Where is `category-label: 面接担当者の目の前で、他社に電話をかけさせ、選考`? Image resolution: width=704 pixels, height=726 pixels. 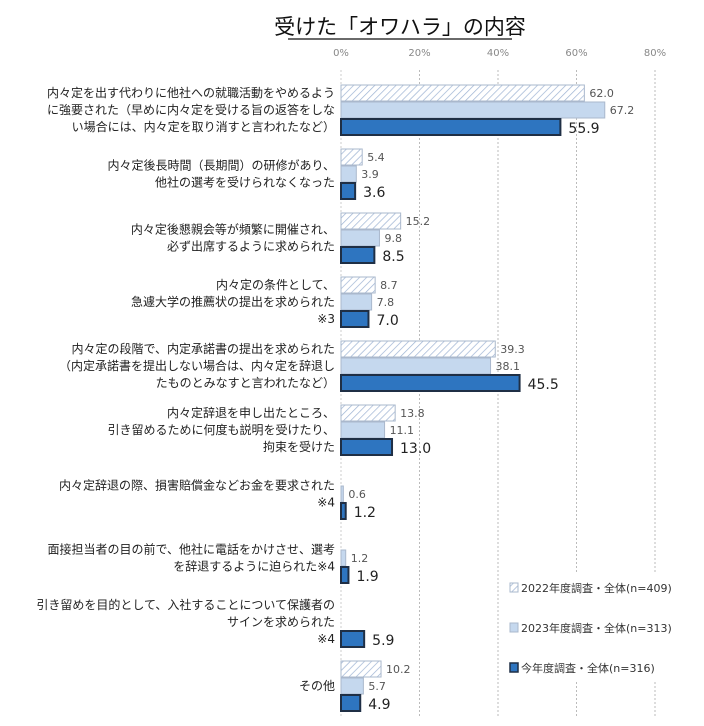 category-label: 面接担当者の目の前で、他社に電話をかけさせ、選考 is located at coordinates (191, 549).